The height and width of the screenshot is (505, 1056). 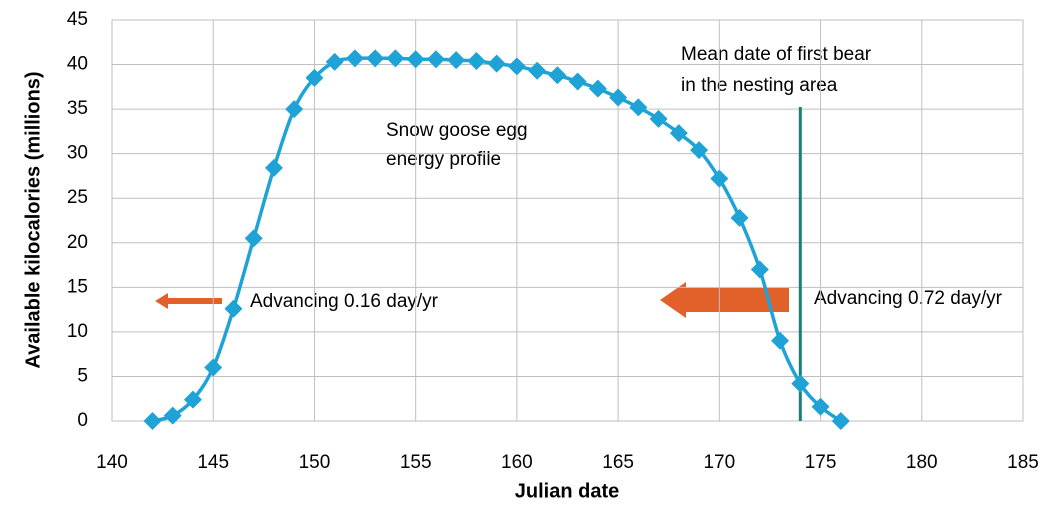 What do you see at coordinates (315, 462) in the screenshot?
I see `x-tick-label: 150` at bounding box center [315, 462].